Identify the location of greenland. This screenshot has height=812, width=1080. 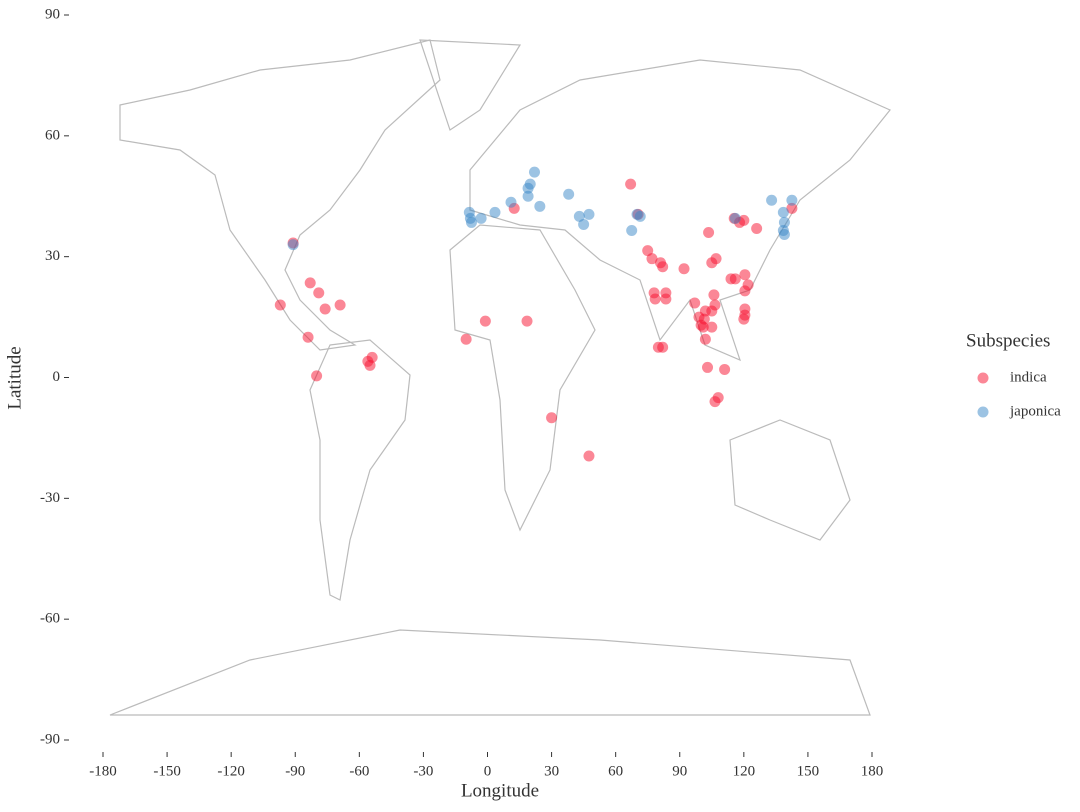
(470, 85).